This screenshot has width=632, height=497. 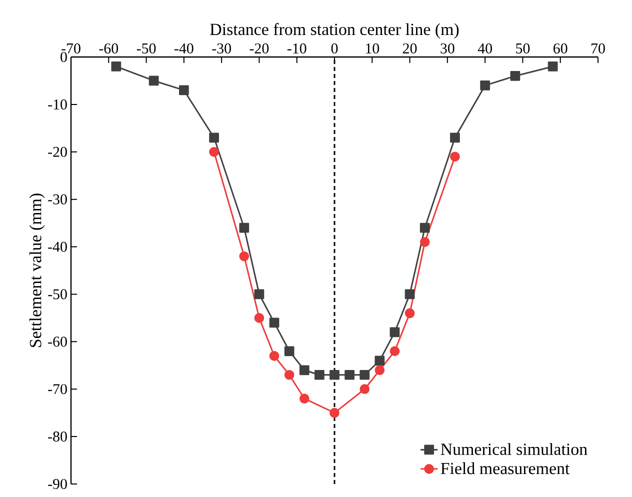 I want to click on x-tick-label: 70, so click(x=598, y=48).